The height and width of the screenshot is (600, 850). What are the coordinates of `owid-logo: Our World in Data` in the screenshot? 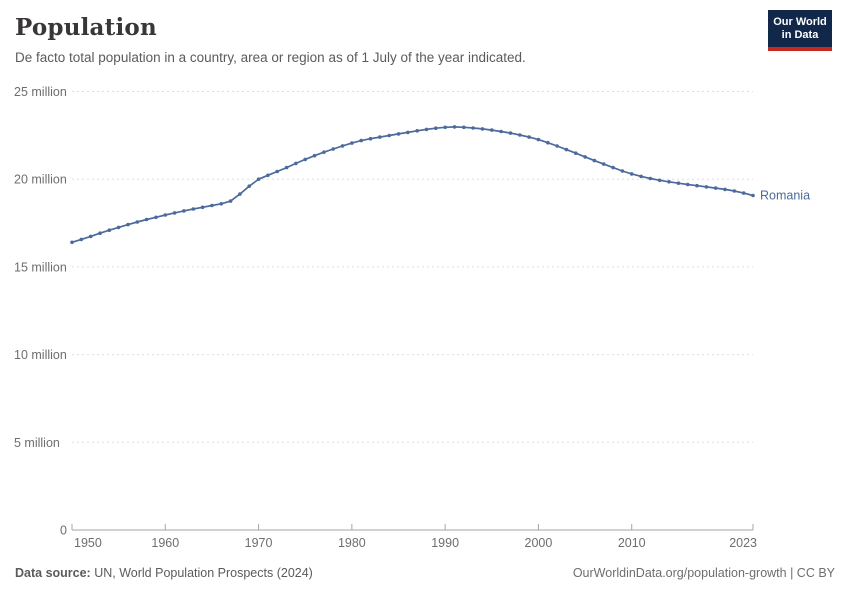 It's located at (800, 30).